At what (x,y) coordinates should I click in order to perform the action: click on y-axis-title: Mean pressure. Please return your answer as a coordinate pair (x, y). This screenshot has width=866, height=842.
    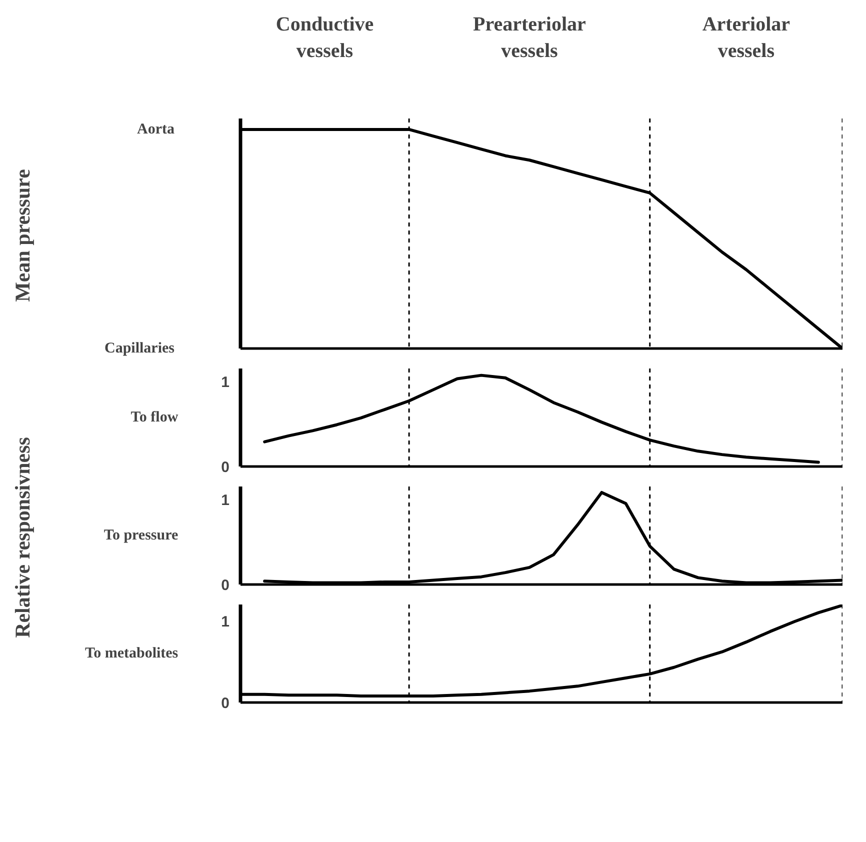
    Looking at the image, I should click on (22, 235).